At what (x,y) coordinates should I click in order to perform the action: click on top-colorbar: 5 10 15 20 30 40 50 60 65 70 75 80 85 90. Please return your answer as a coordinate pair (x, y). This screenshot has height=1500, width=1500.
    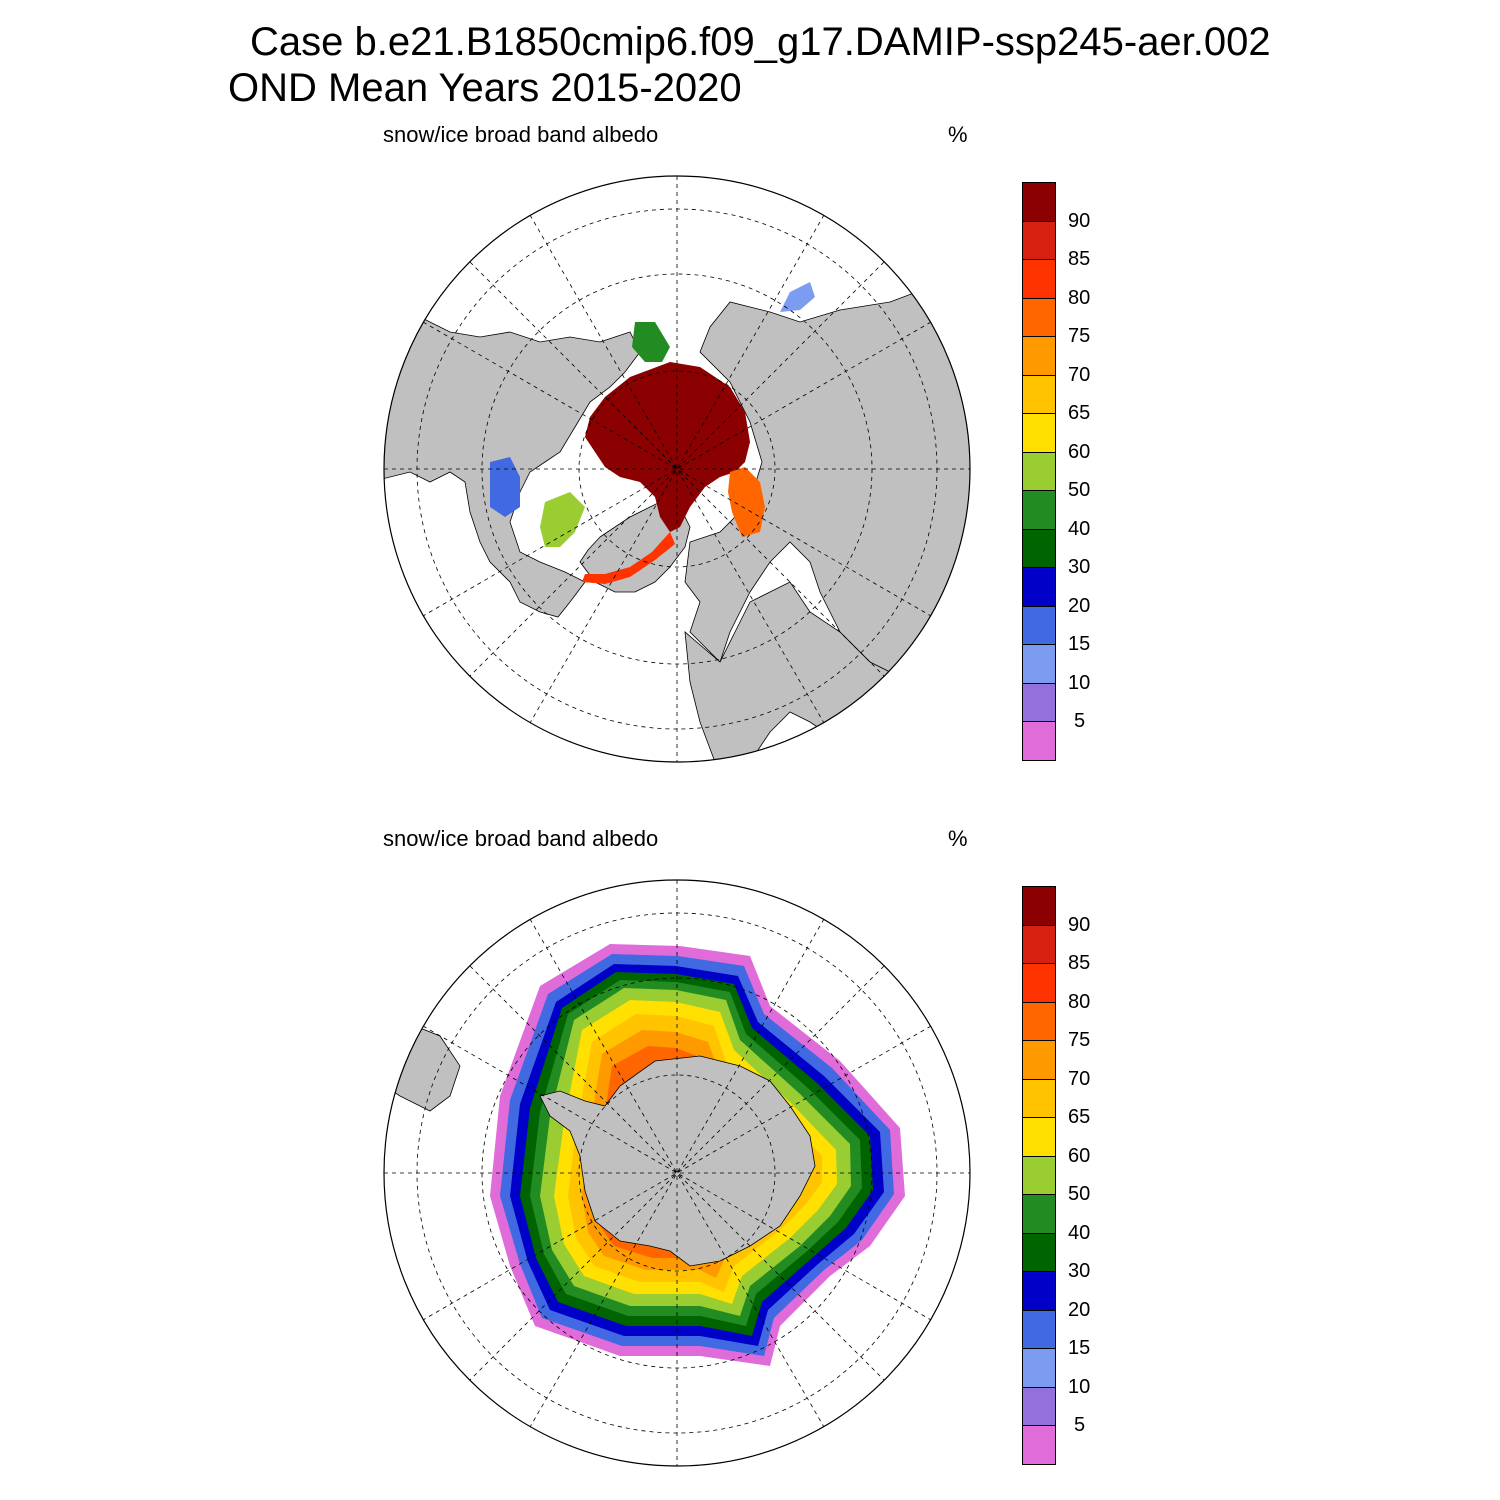
    Looking at the image, I should click on (1077, 471).